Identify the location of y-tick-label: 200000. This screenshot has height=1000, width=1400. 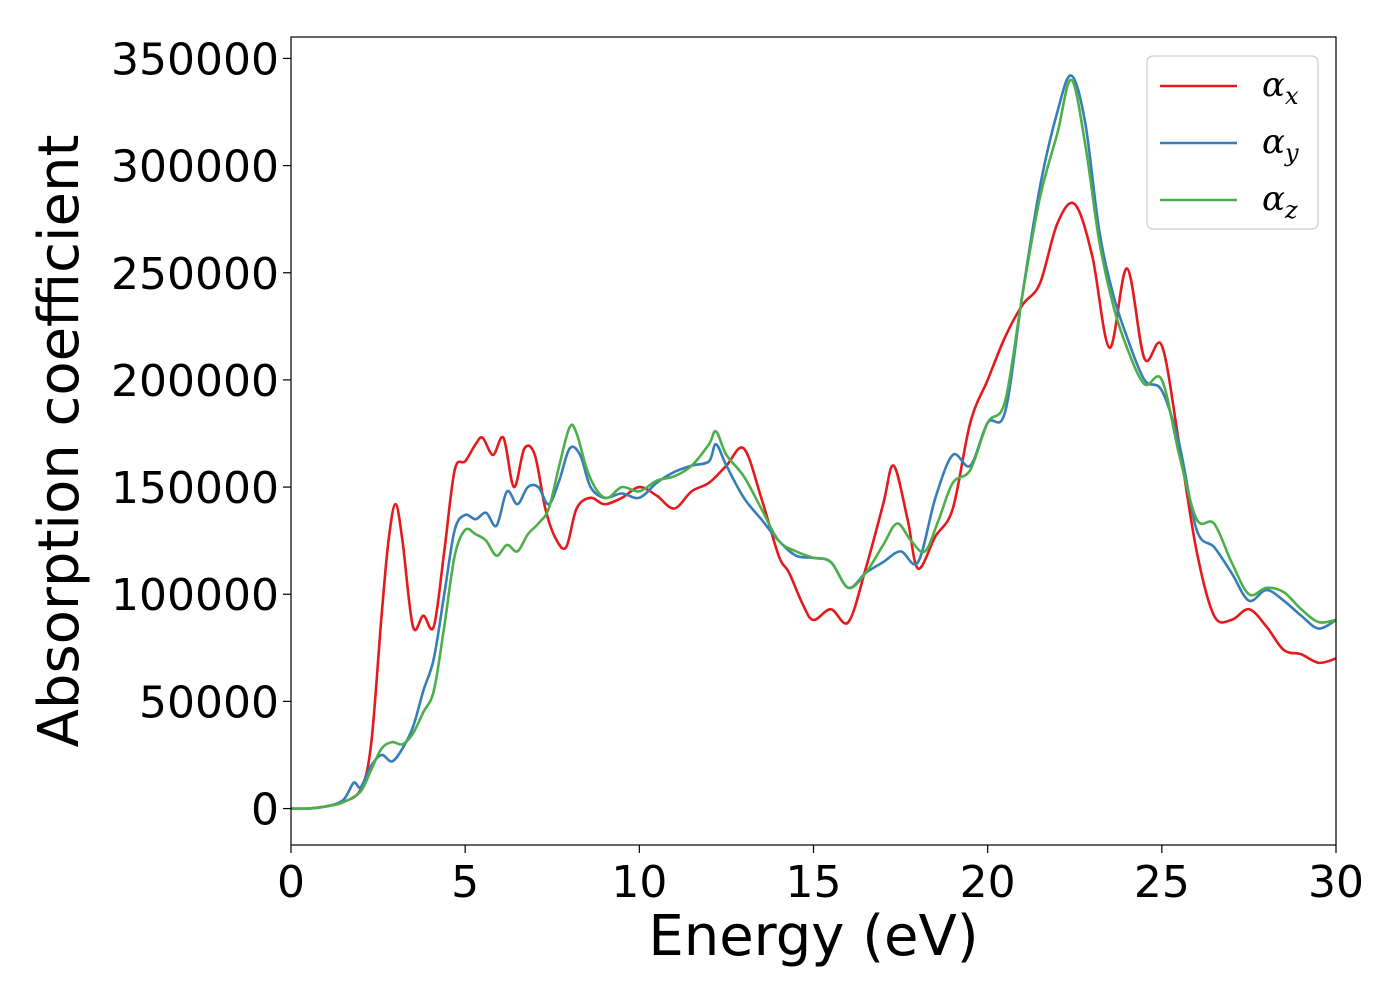
(195, 381).